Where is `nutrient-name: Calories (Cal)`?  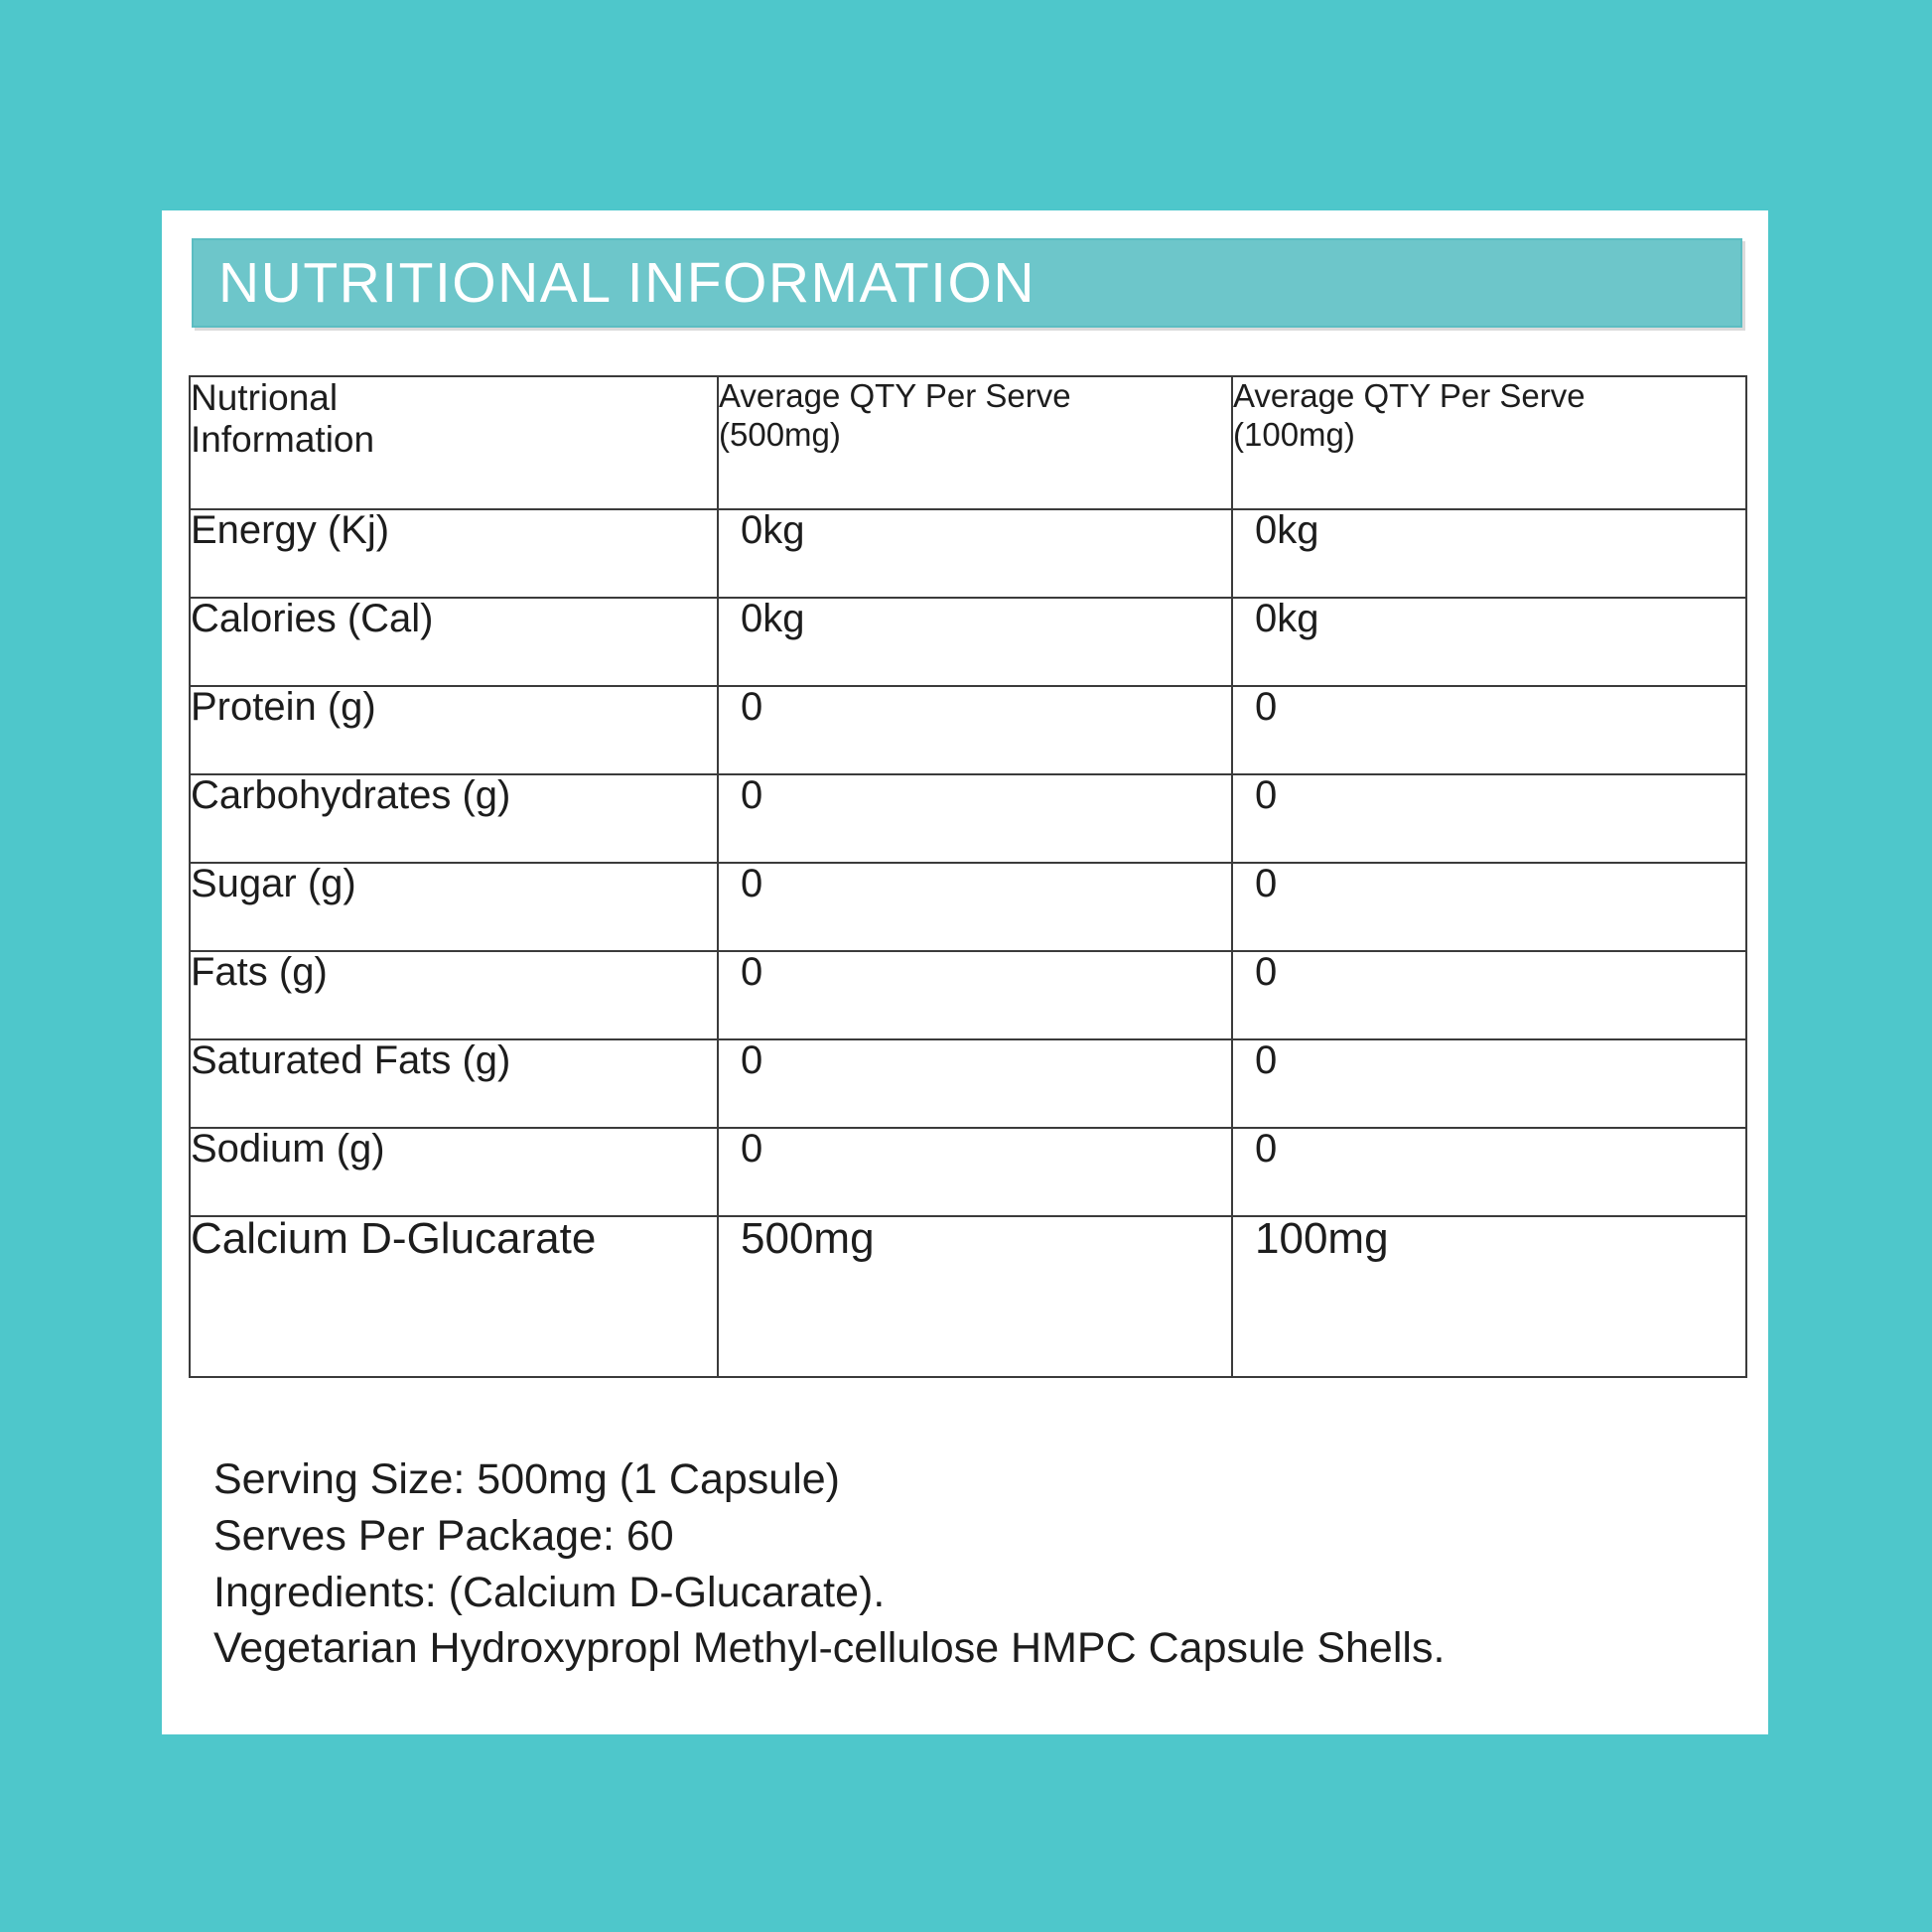 nutrient-name: Calories (Cal) is located at coordinates (454, 642).